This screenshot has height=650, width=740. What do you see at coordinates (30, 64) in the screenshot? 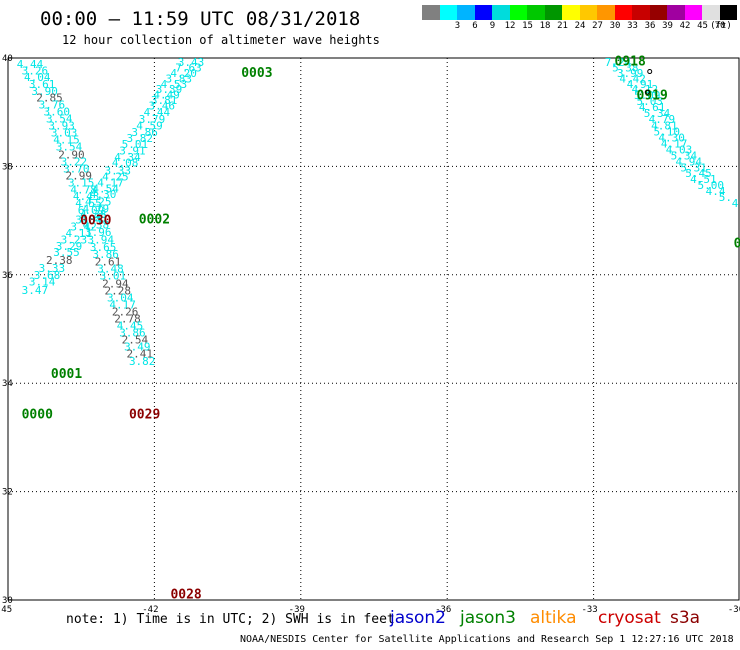
I see `wave-height-value: 4.44` at bounding box center [30, 64].